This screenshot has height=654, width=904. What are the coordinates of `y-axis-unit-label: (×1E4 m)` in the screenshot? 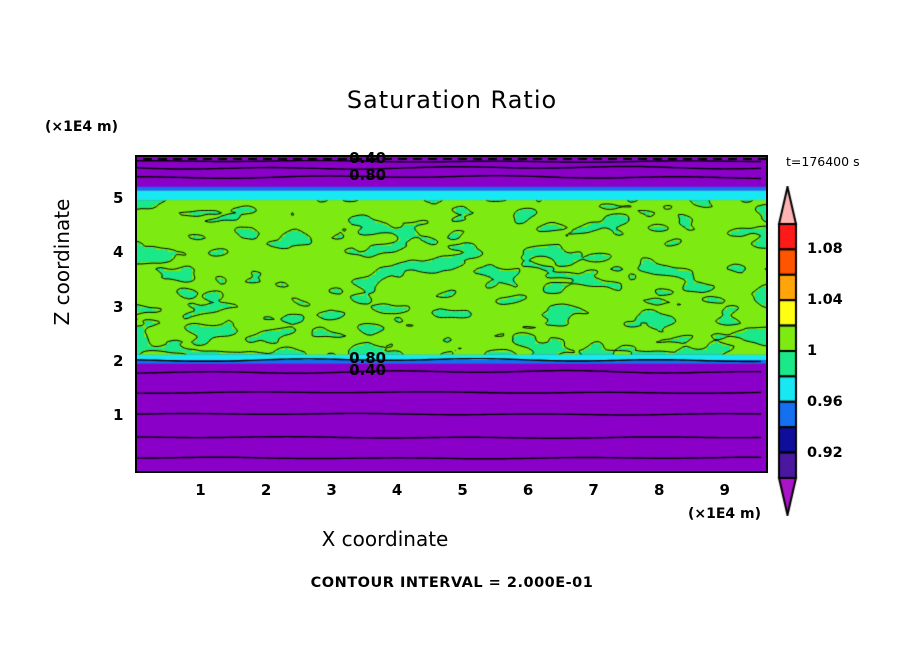 It's located at (82, 127).